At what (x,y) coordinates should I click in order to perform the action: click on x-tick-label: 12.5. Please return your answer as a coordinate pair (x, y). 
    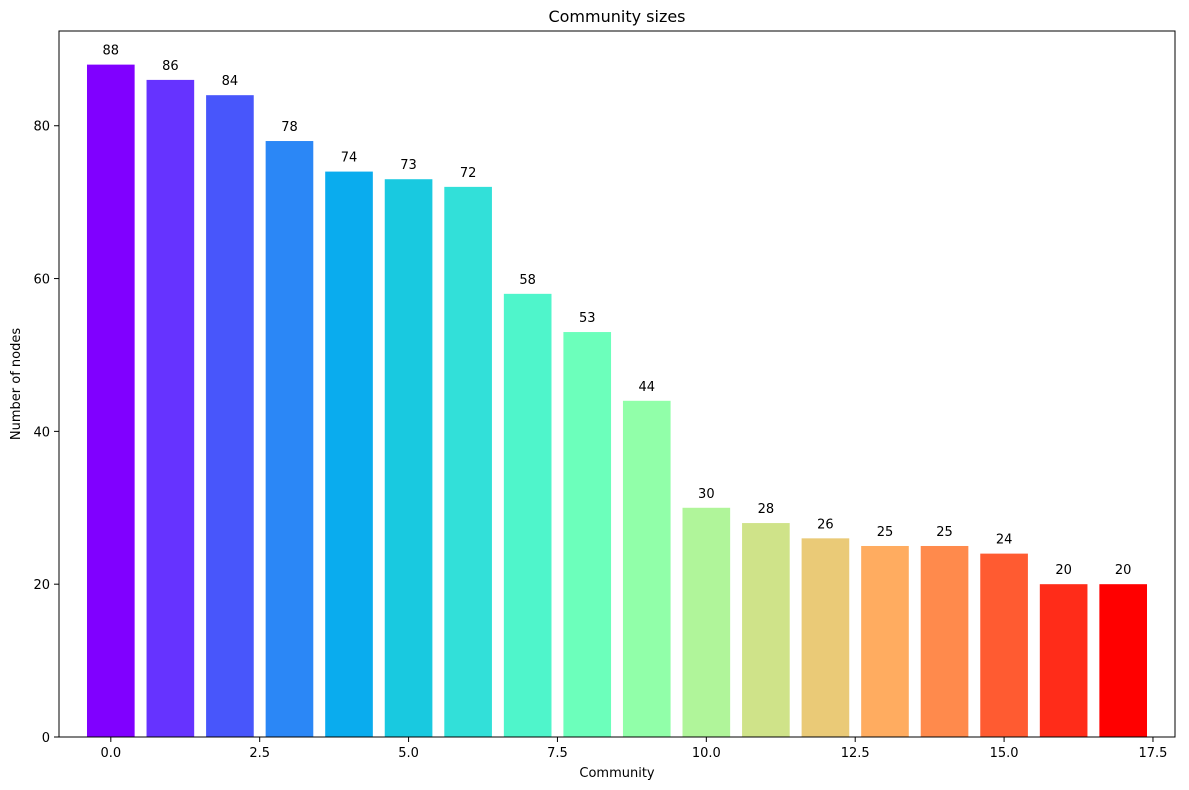
    Looking at the image, I should click on (855, 753).